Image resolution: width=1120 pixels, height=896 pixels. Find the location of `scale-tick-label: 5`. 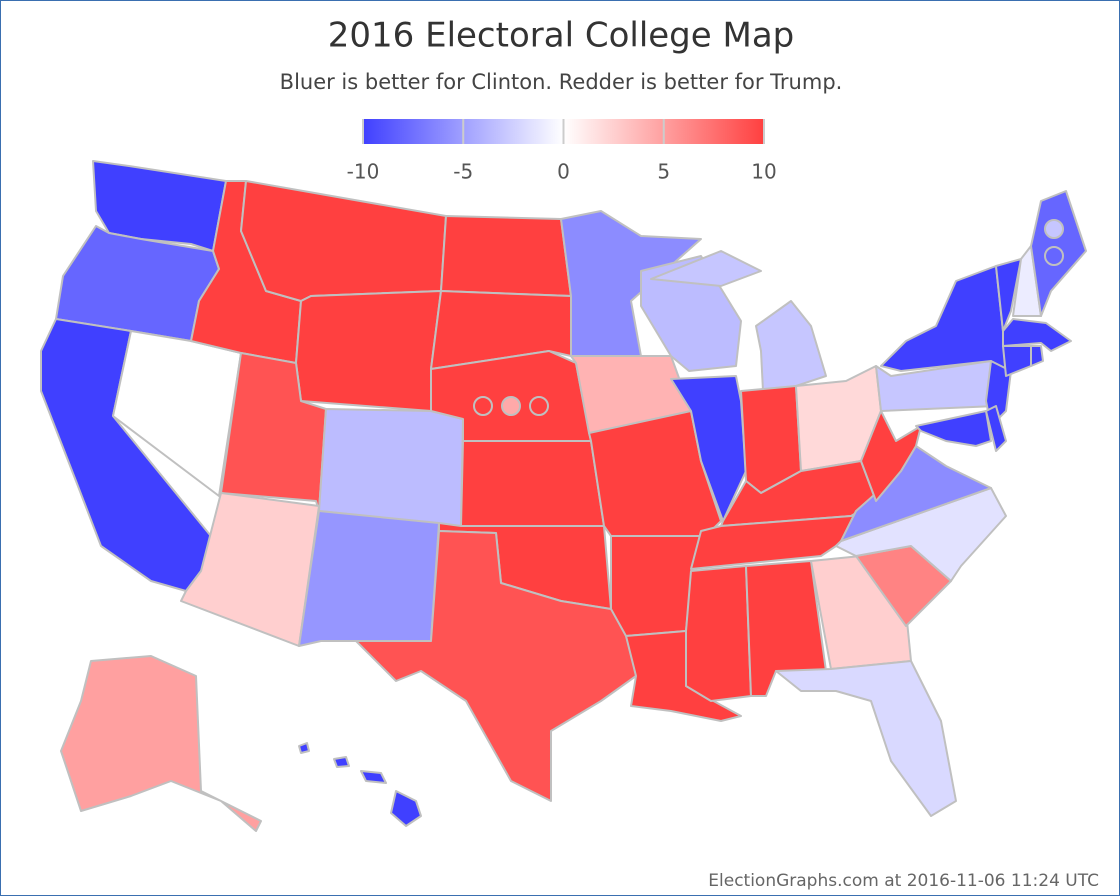

scale-tick-label: 5 is located at coordinates (663, 172).